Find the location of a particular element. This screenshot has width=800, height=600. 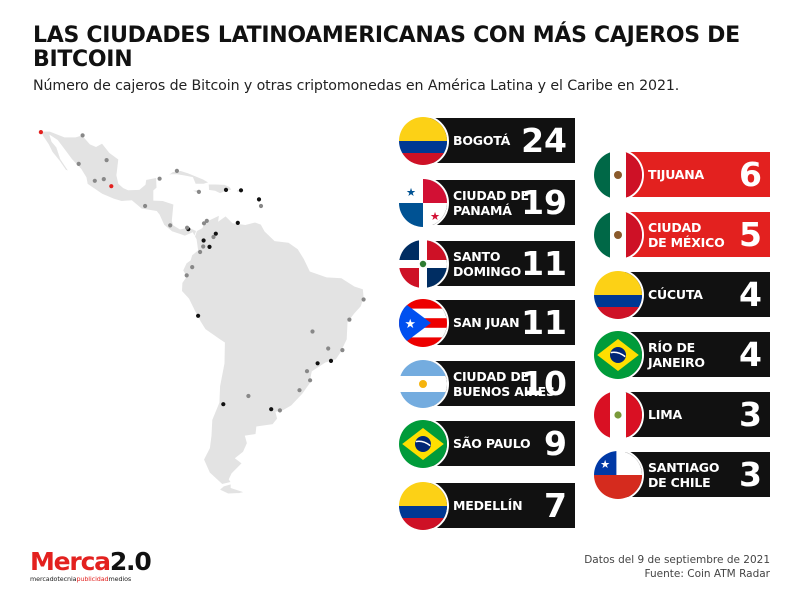

logo-tag-3: medios is located at coordinates (120, 579).